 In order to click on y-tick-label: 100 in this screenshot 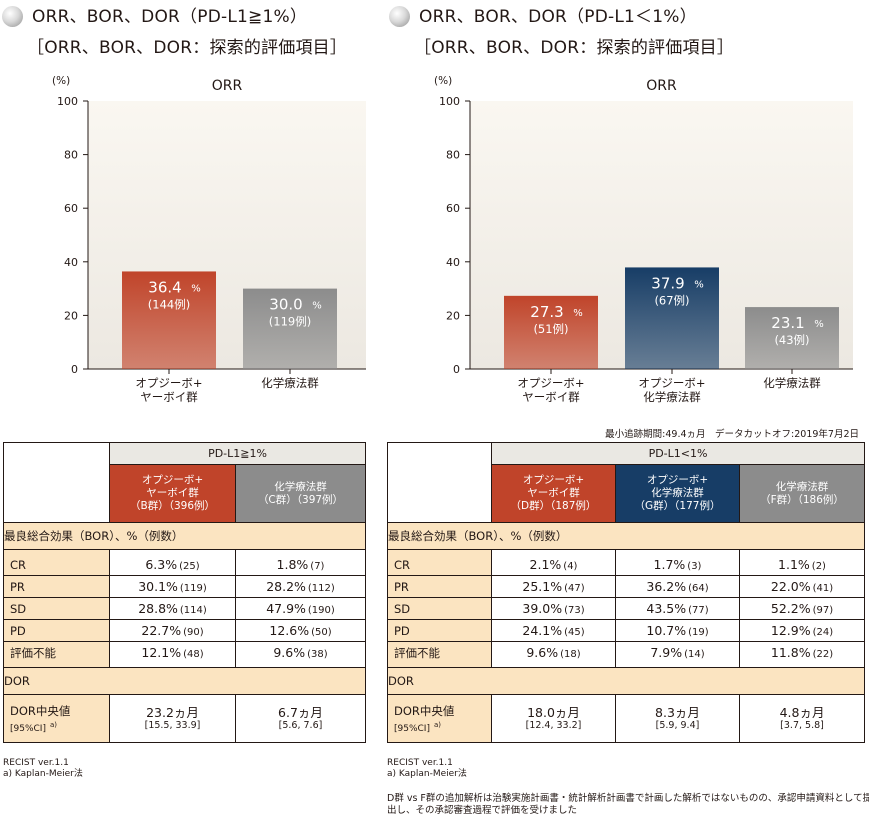, I will do `click(67, 101)`.